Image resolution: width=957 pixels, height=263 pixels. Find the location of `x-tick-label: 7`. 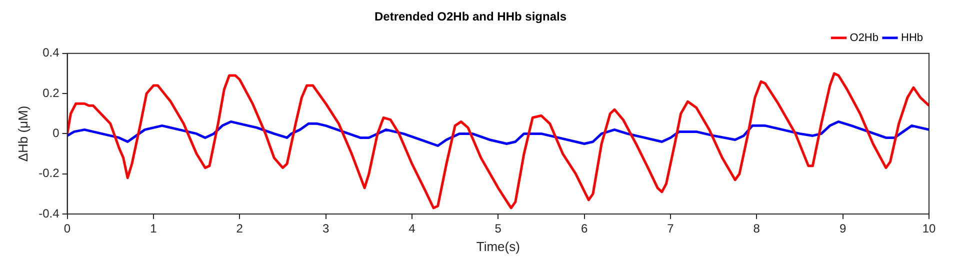

x-tick-label: 7 is located at coordinates (670, 229).